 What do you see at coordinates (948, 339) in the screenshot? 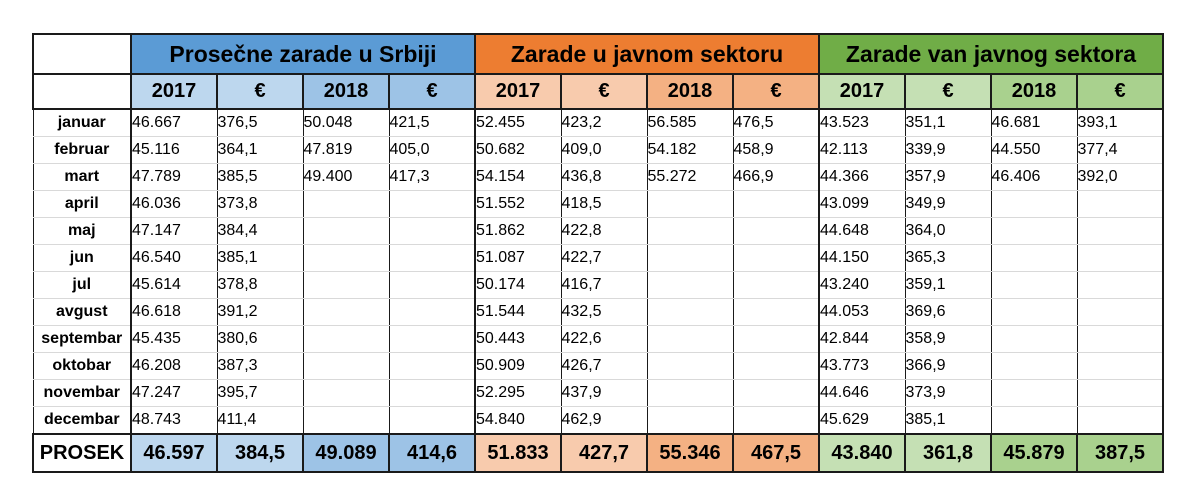
I see `table-cell: 358,9` at bounding box center [948, 339].